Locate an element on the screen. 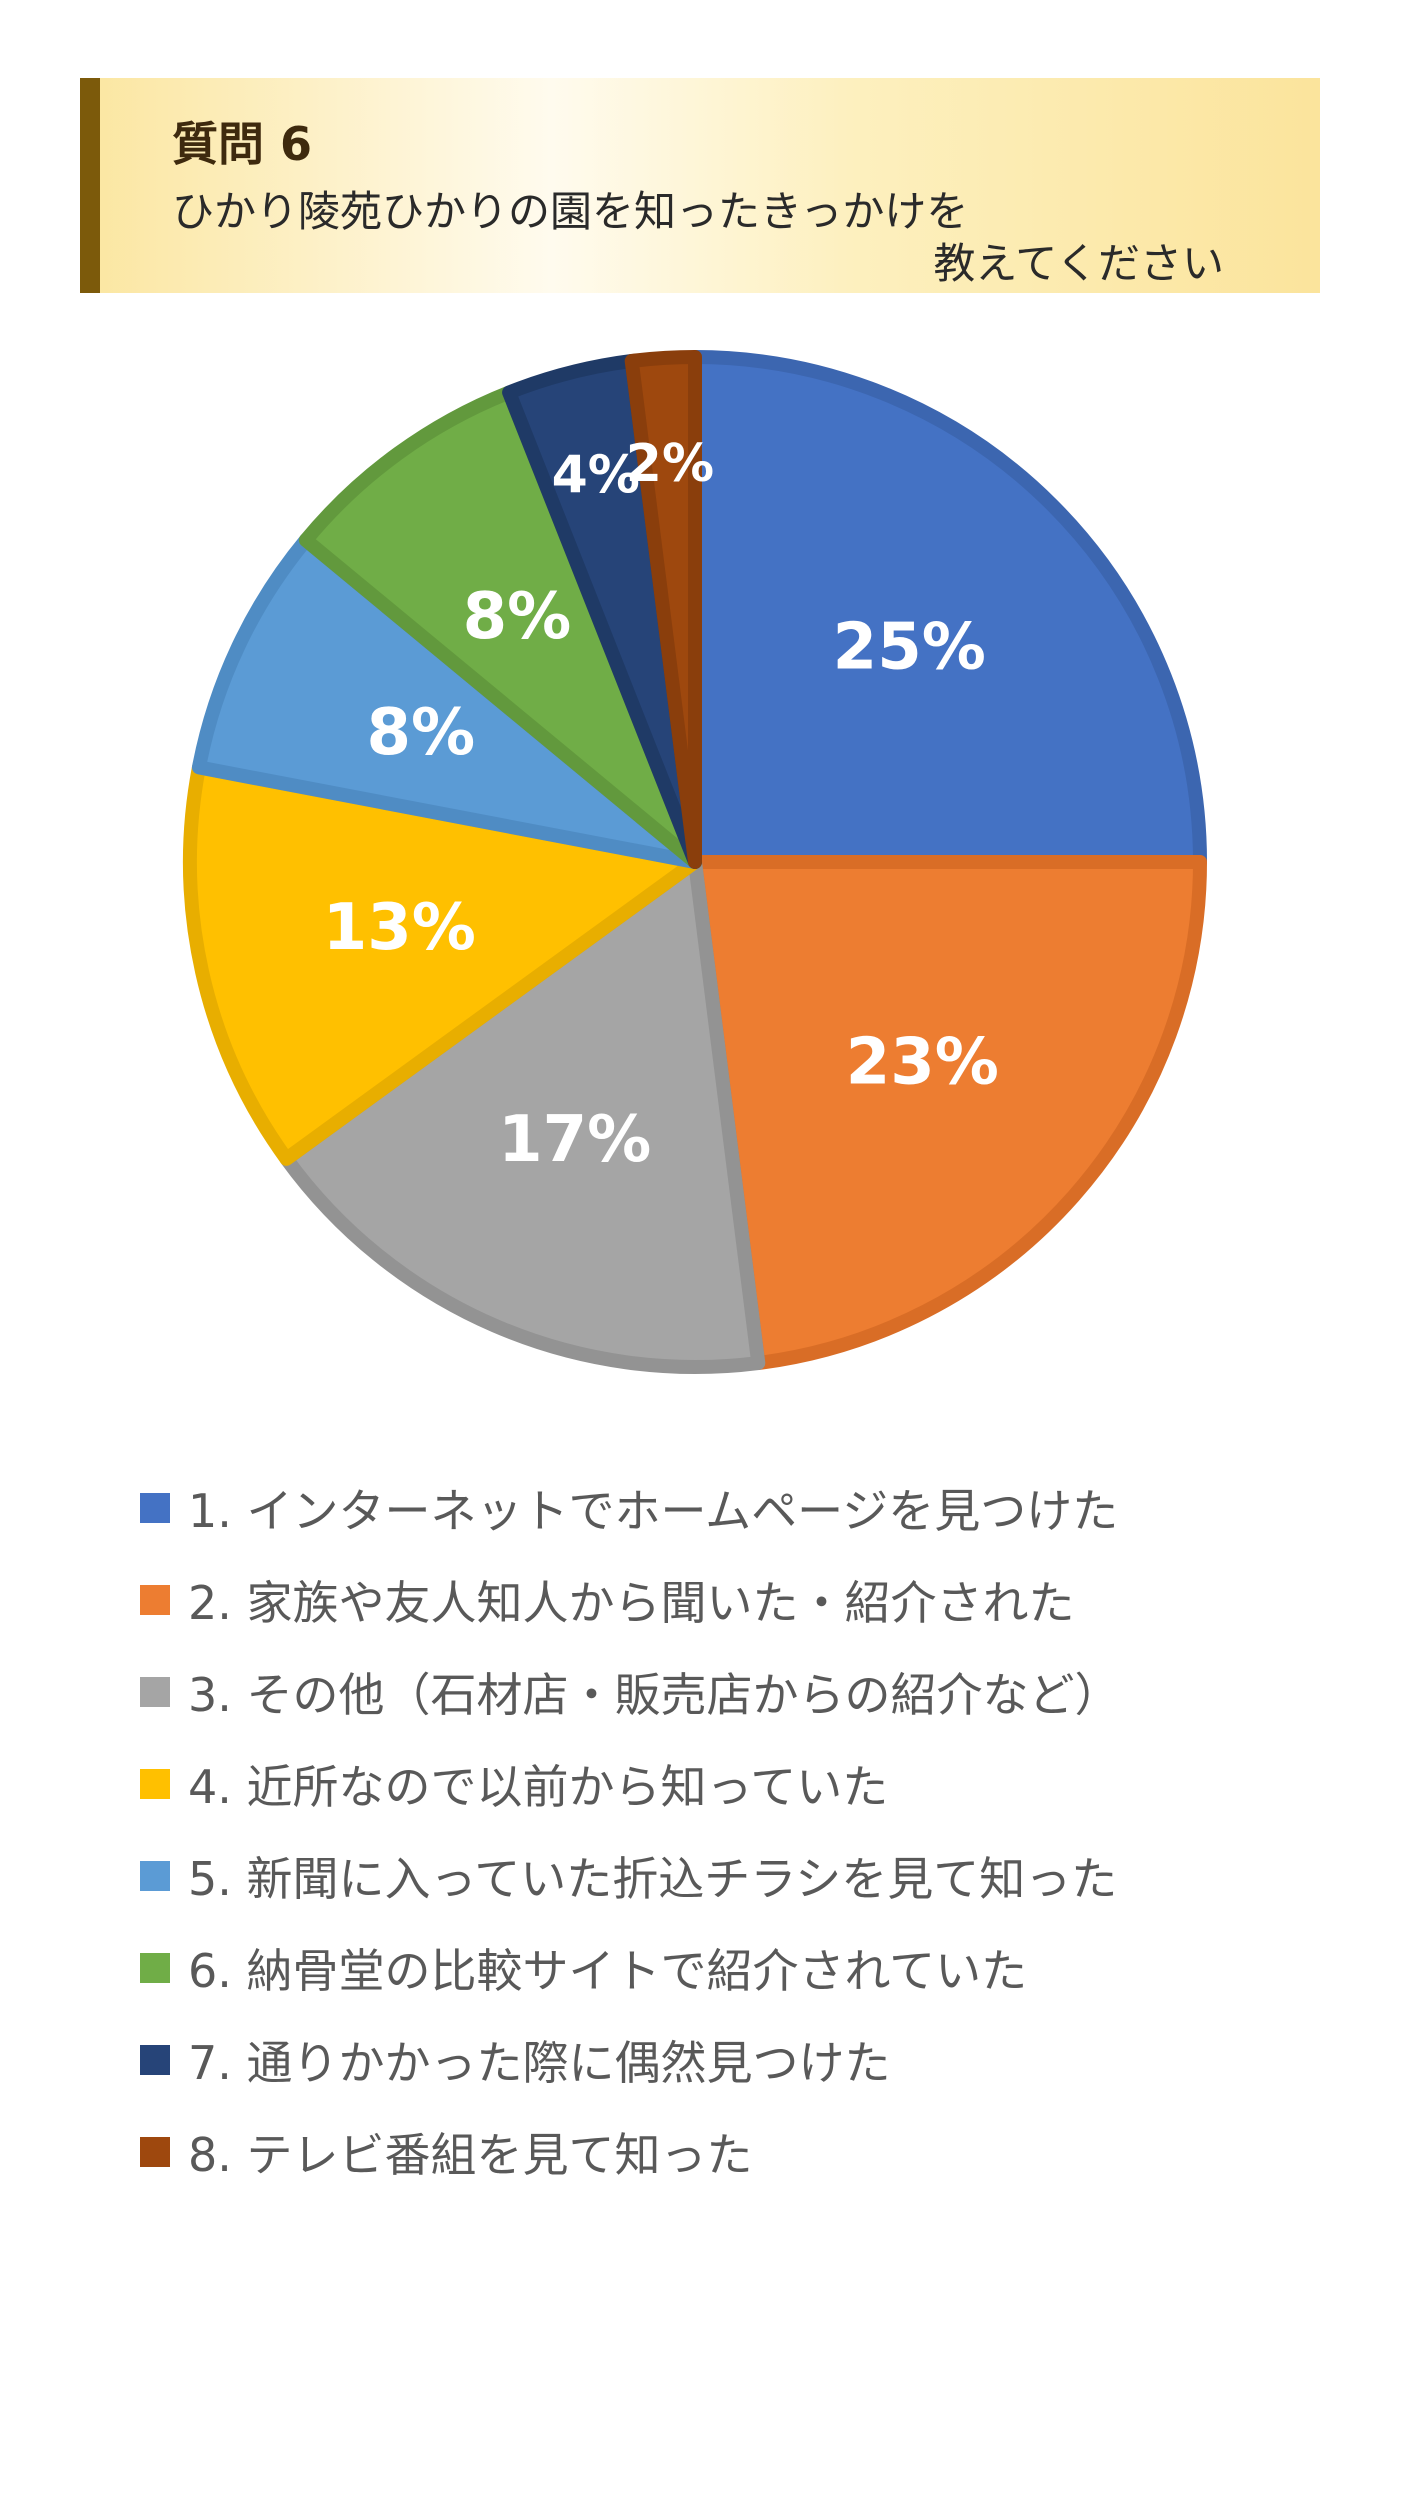 The image size is (1401, 2512). legend-label-6: 6. 納骨堂の比較サイトで紹介されていた is located at coordinates (608, 1971).